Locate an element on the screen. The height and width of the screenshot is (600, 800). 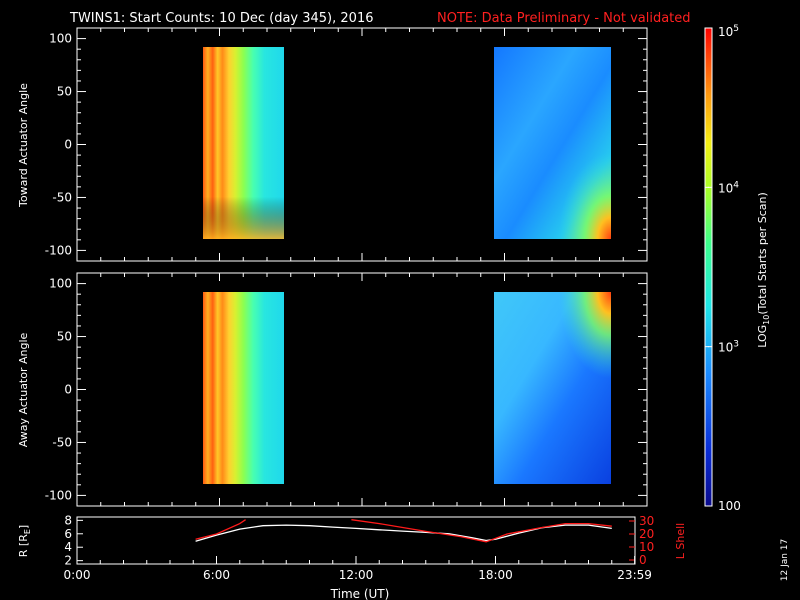
away-ytick-label: -50 is located at coordinates (62, 442).